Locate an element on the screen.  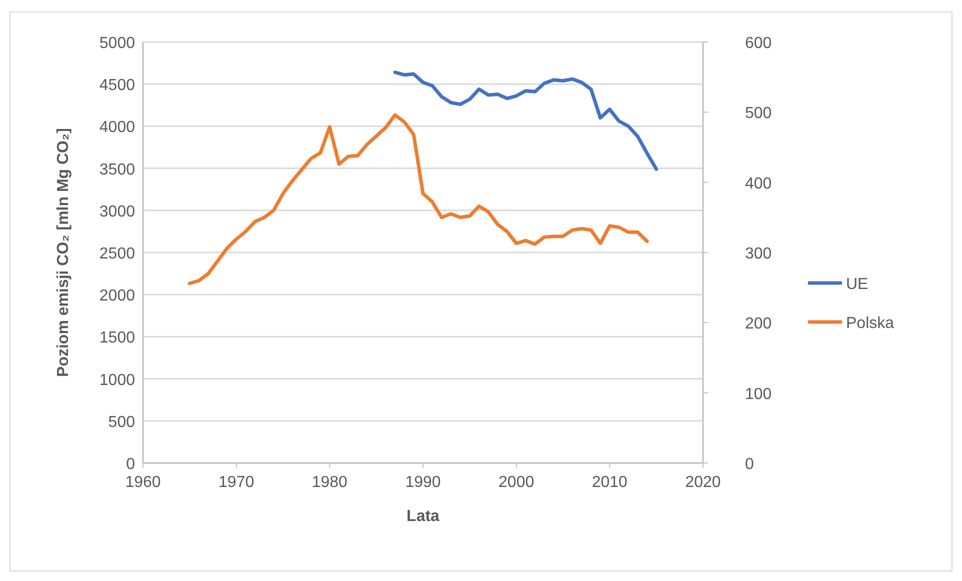
y-tick-label: 2500 is located at coordinates (117, 254).